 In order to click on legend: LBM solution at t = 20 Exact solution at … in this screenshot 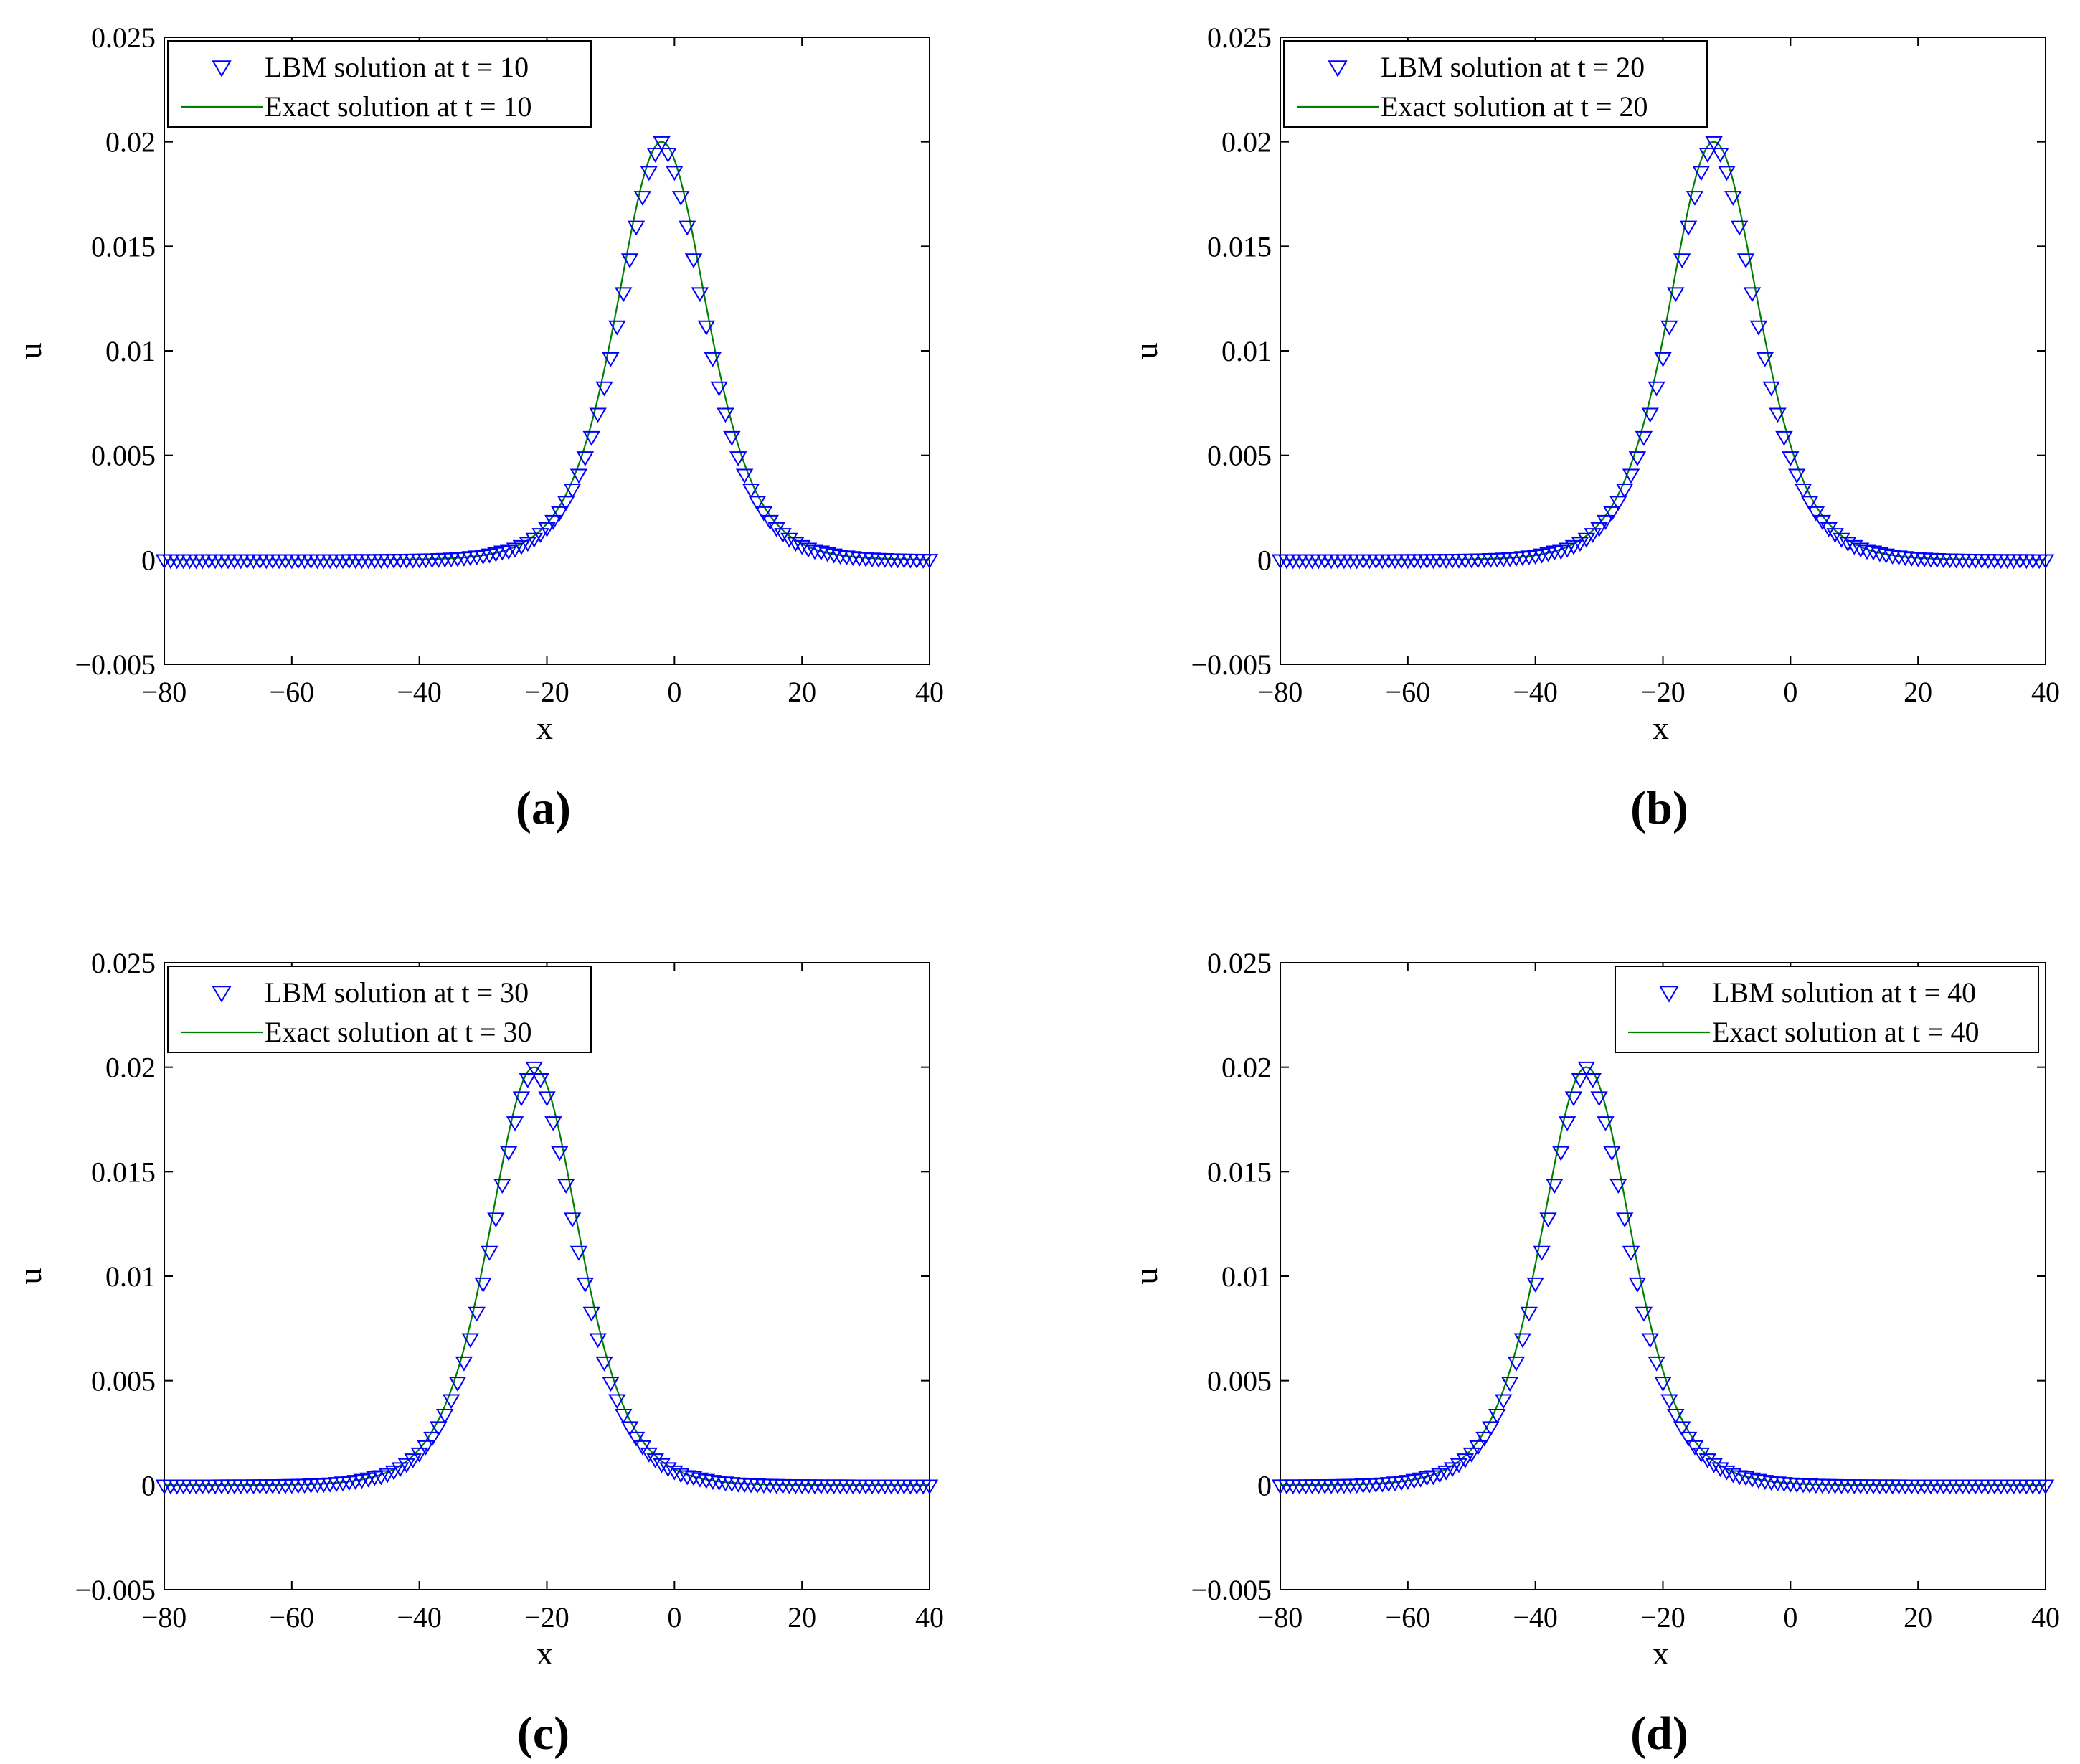, I will do `click(1495, 84)`.